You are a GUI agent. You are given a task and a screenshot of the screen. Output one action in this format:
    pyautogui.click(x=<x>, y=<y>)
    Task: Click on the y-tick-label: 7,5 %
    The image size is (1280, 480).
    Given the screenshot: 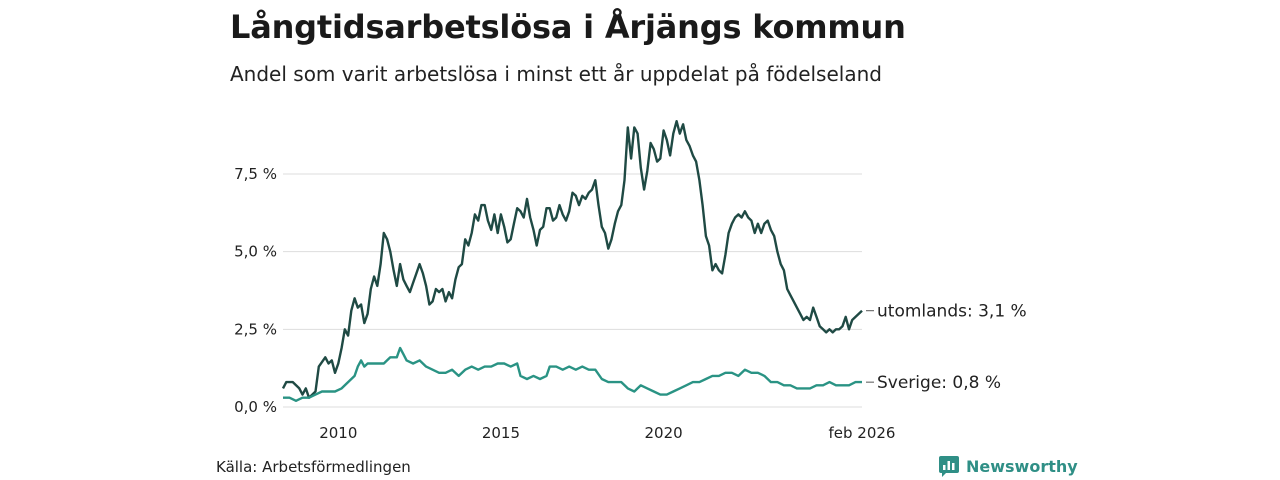 What is the action you would take?
    pyautogui.click(x=255, y=174)
    